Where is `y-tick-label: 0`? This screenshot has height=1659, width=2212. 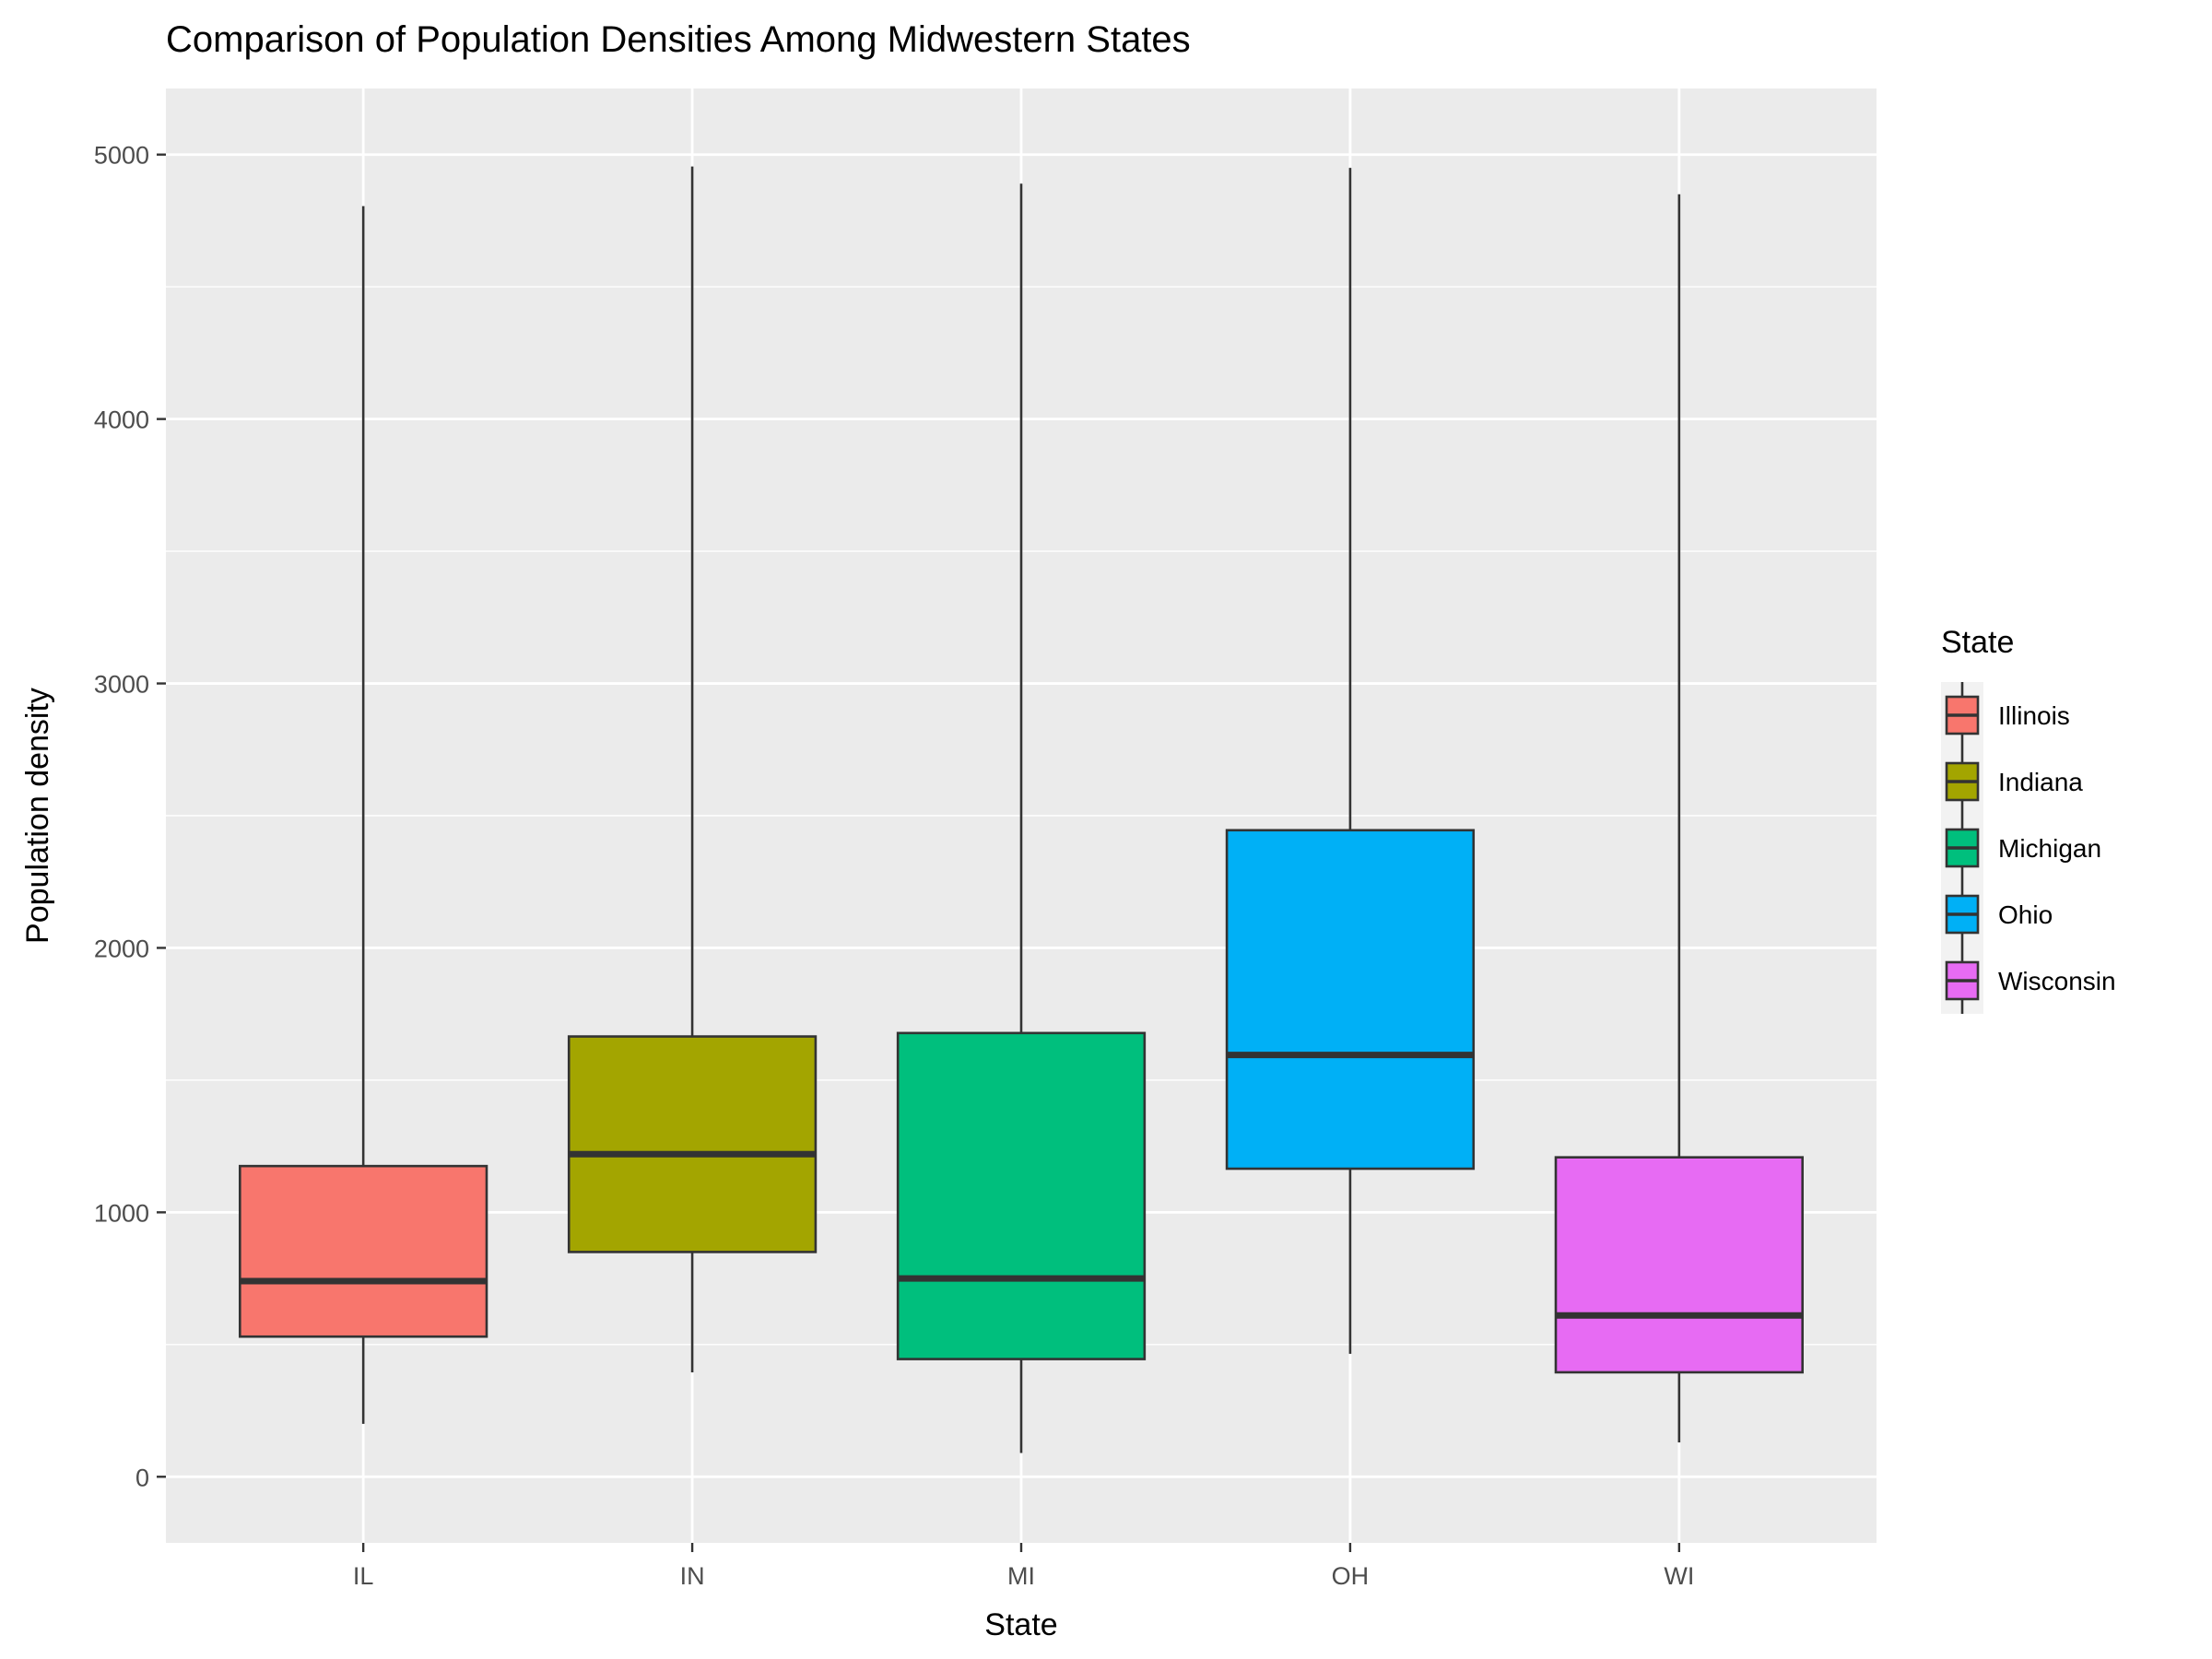
y-tick-label: 0 is located at coordinates (142, 1477).